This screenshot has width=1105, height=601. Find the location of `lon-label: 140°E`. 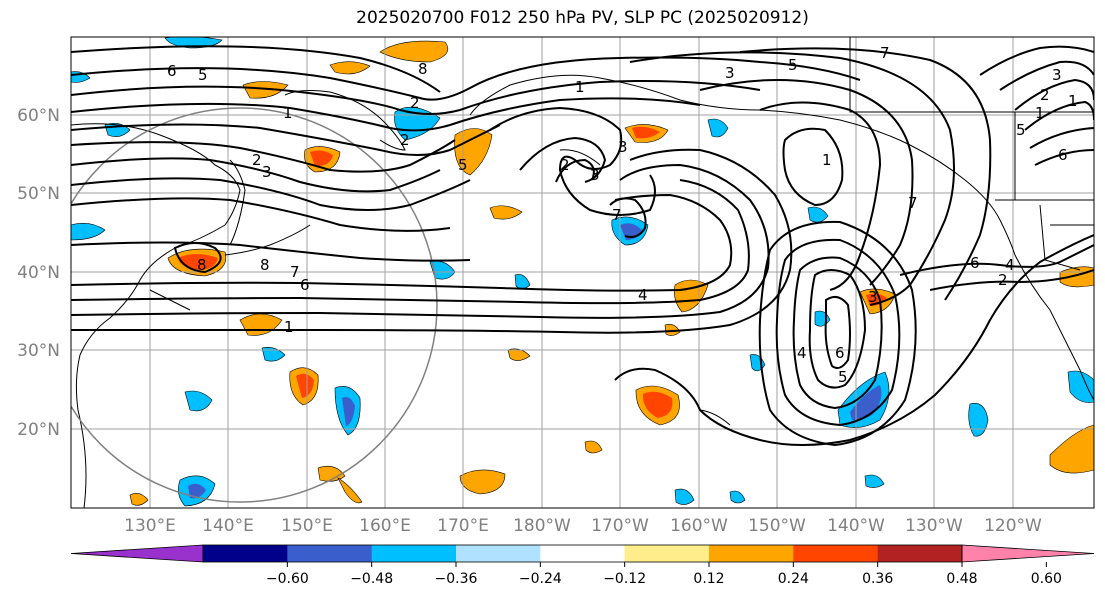

lon-label: 140°E is located at coordinates (228, 526).